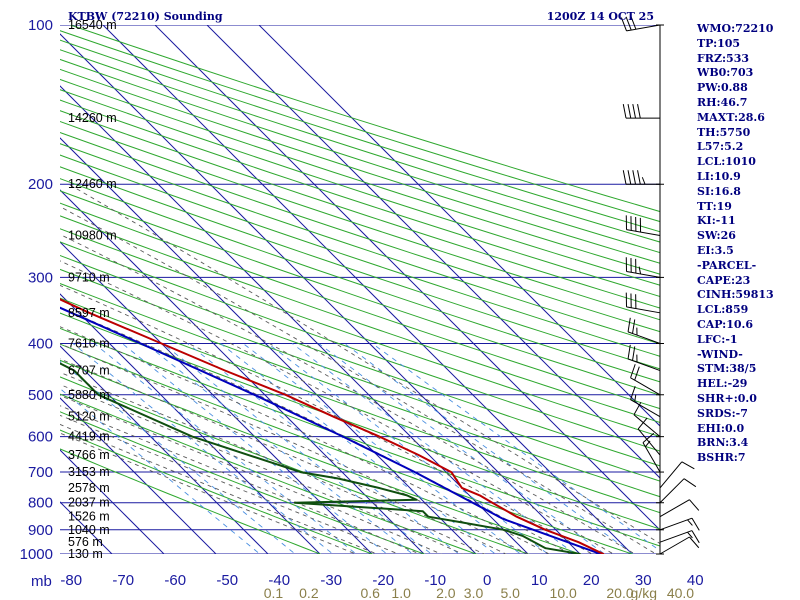 This screenshot has height=600, width=800. What do you see at coordinates (600, 16) in the screenshot?
I see `chart-time-label: 1200Z 14 OCT 25` at bounding box center [600, 16].